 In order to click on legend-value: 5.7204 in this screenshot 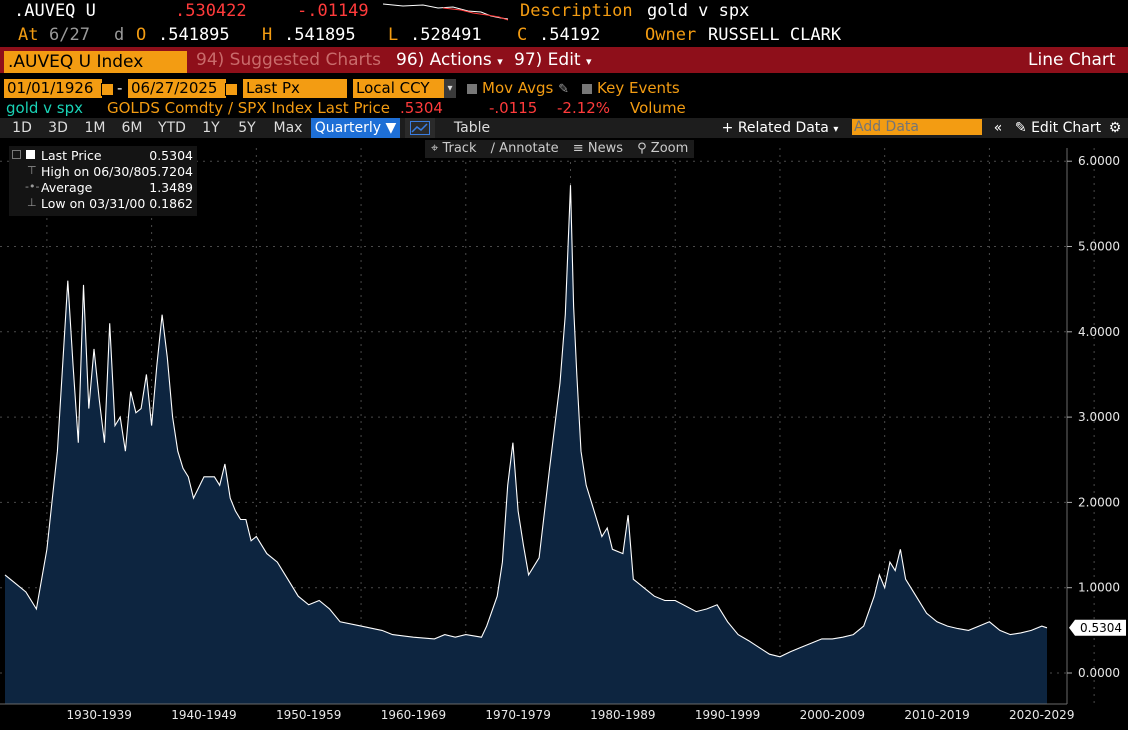, I will do `click(171, 171)`.